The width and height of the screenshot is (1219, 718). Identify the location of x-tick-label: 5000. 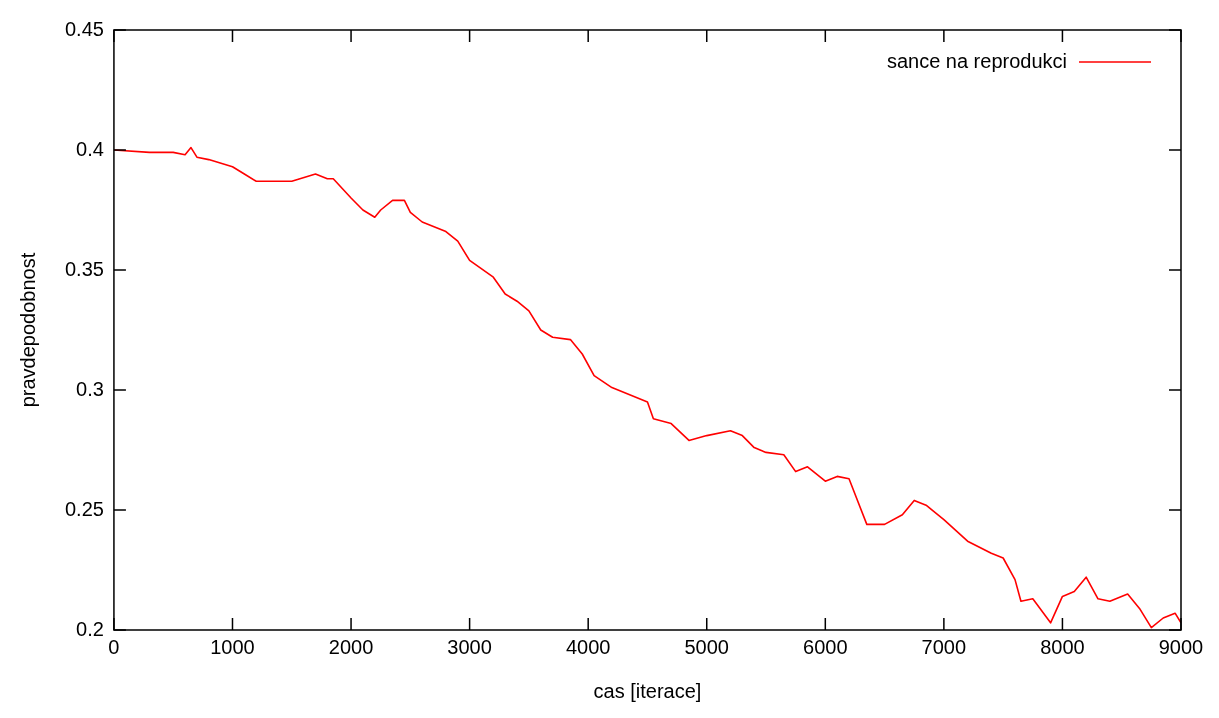
(706, 646).